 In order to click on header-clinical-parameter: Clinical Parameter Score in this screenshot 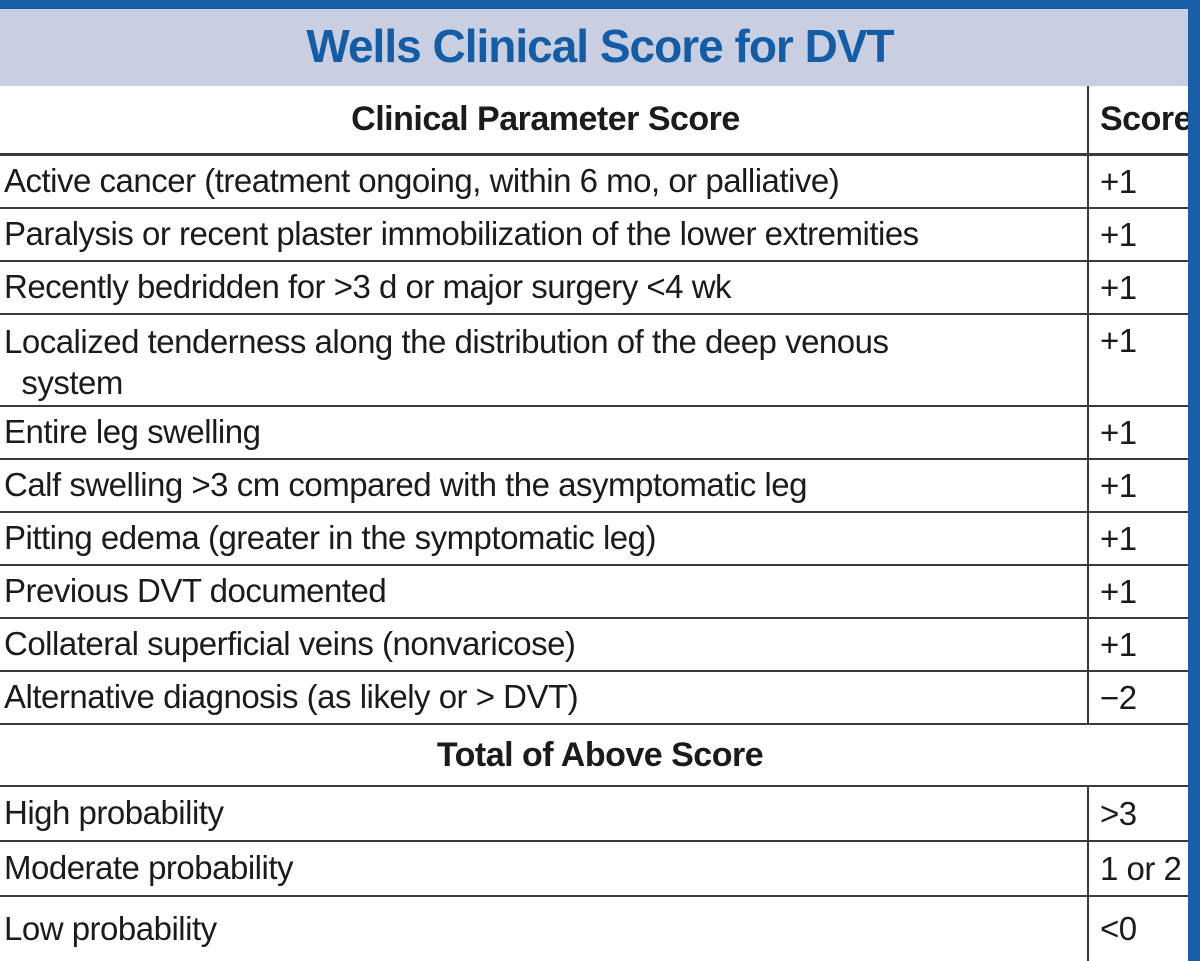, I will do `click(545, 118)`.